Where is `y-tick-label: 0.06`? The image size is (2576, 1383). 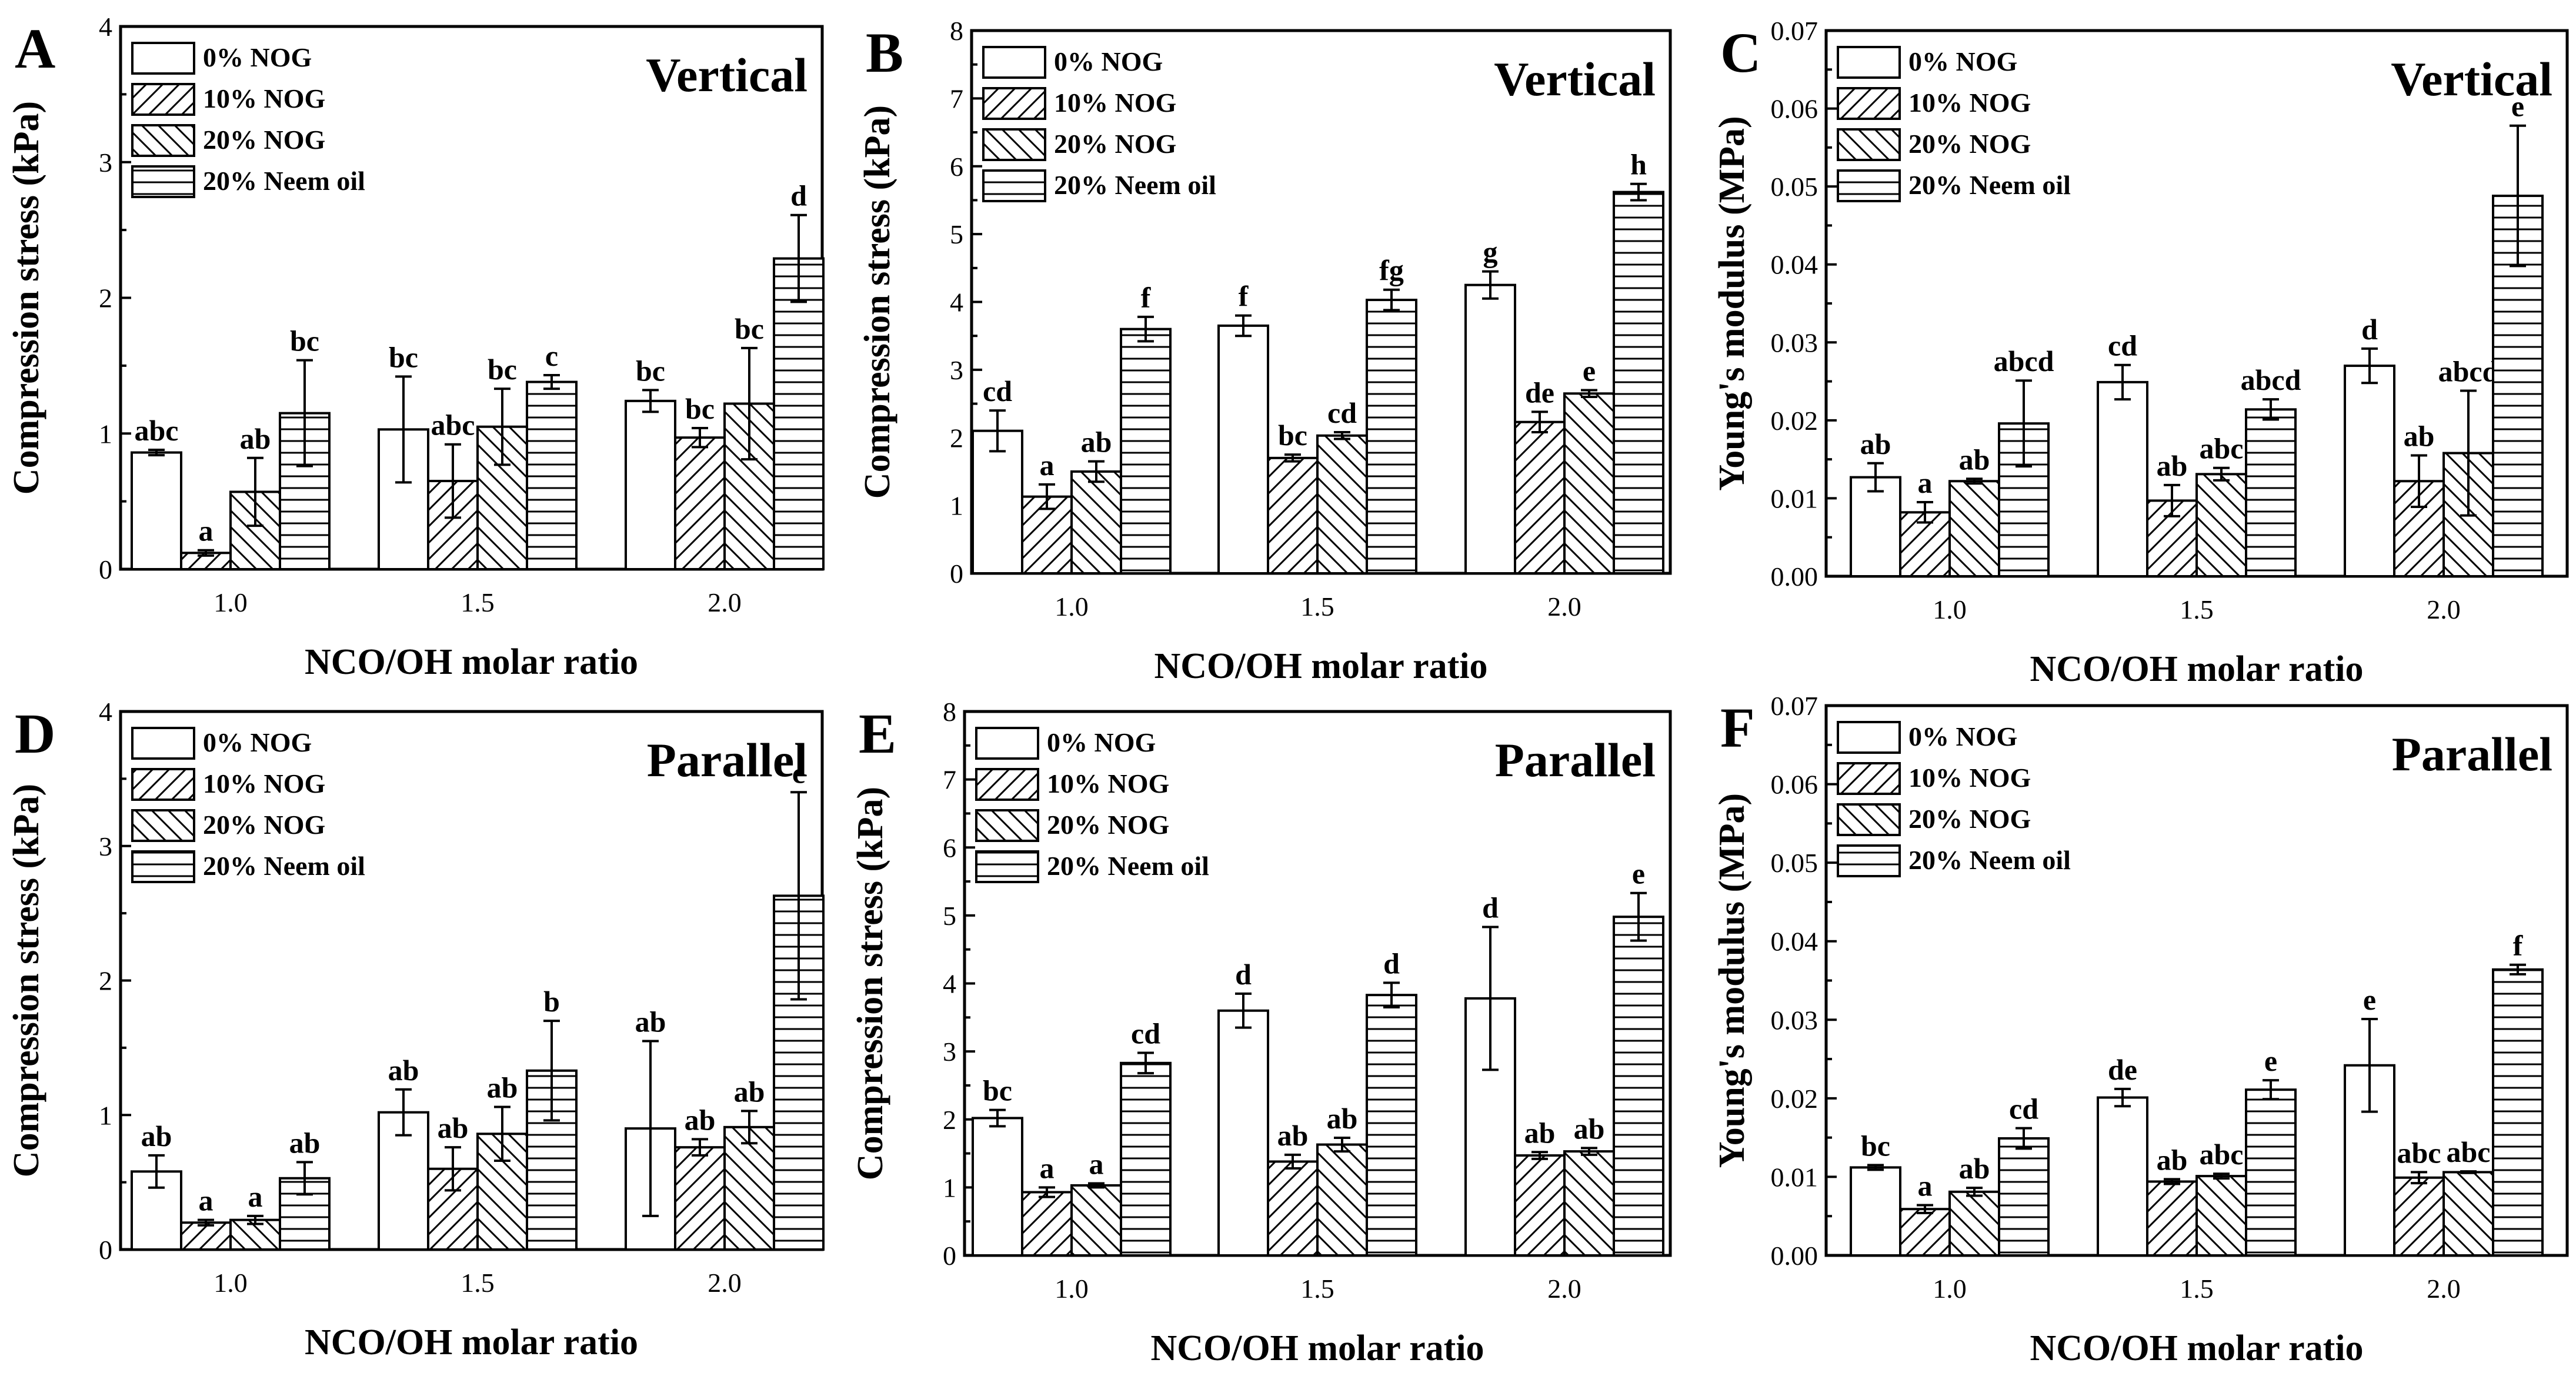
y-tick-label: 0.06 is located at coordinates (1794, 785).